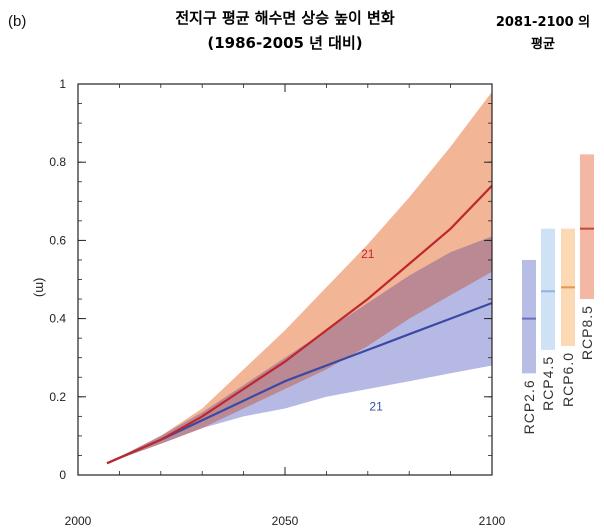 The image size is (604, 532). Describe the element at coordinates (529, 316) in the screenshot. I see `period-bar-rcp26` at that location.